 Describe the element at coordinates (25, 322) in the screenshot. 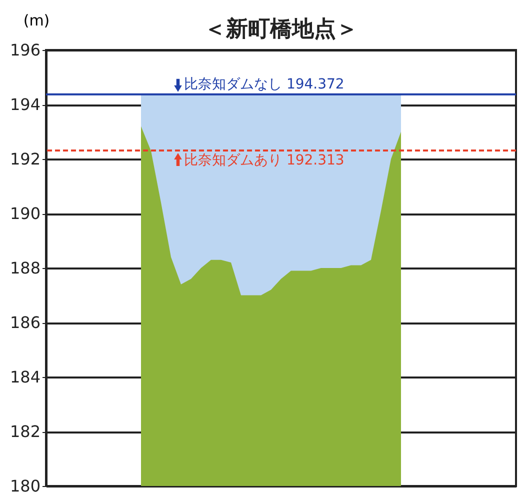

I see `y-tick-label: 186` at that location.